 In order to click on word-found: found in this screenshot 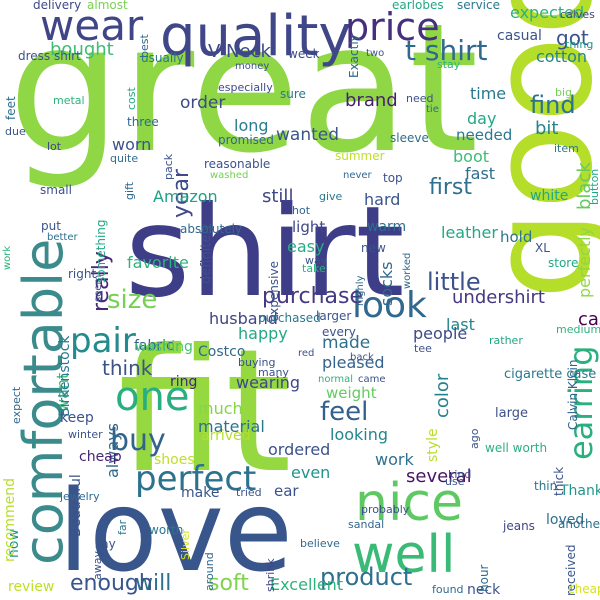, I will do `click(448, 589)`.